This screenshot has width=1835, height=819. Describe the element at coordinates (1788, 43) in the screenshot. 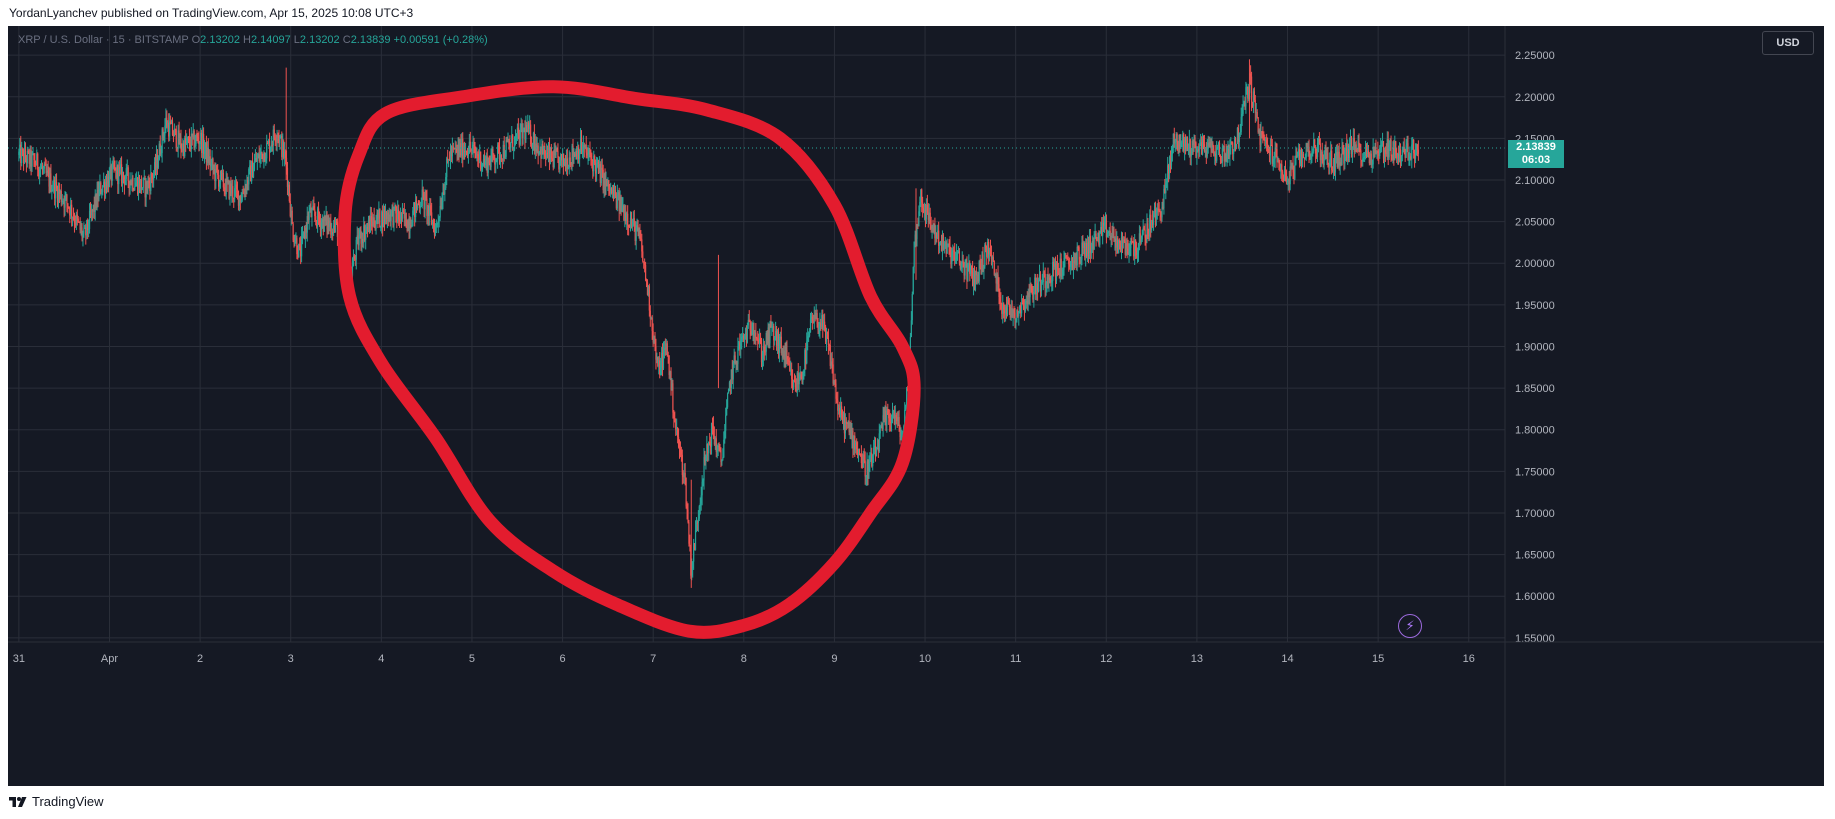

I see `currency-button: USD` at that location.